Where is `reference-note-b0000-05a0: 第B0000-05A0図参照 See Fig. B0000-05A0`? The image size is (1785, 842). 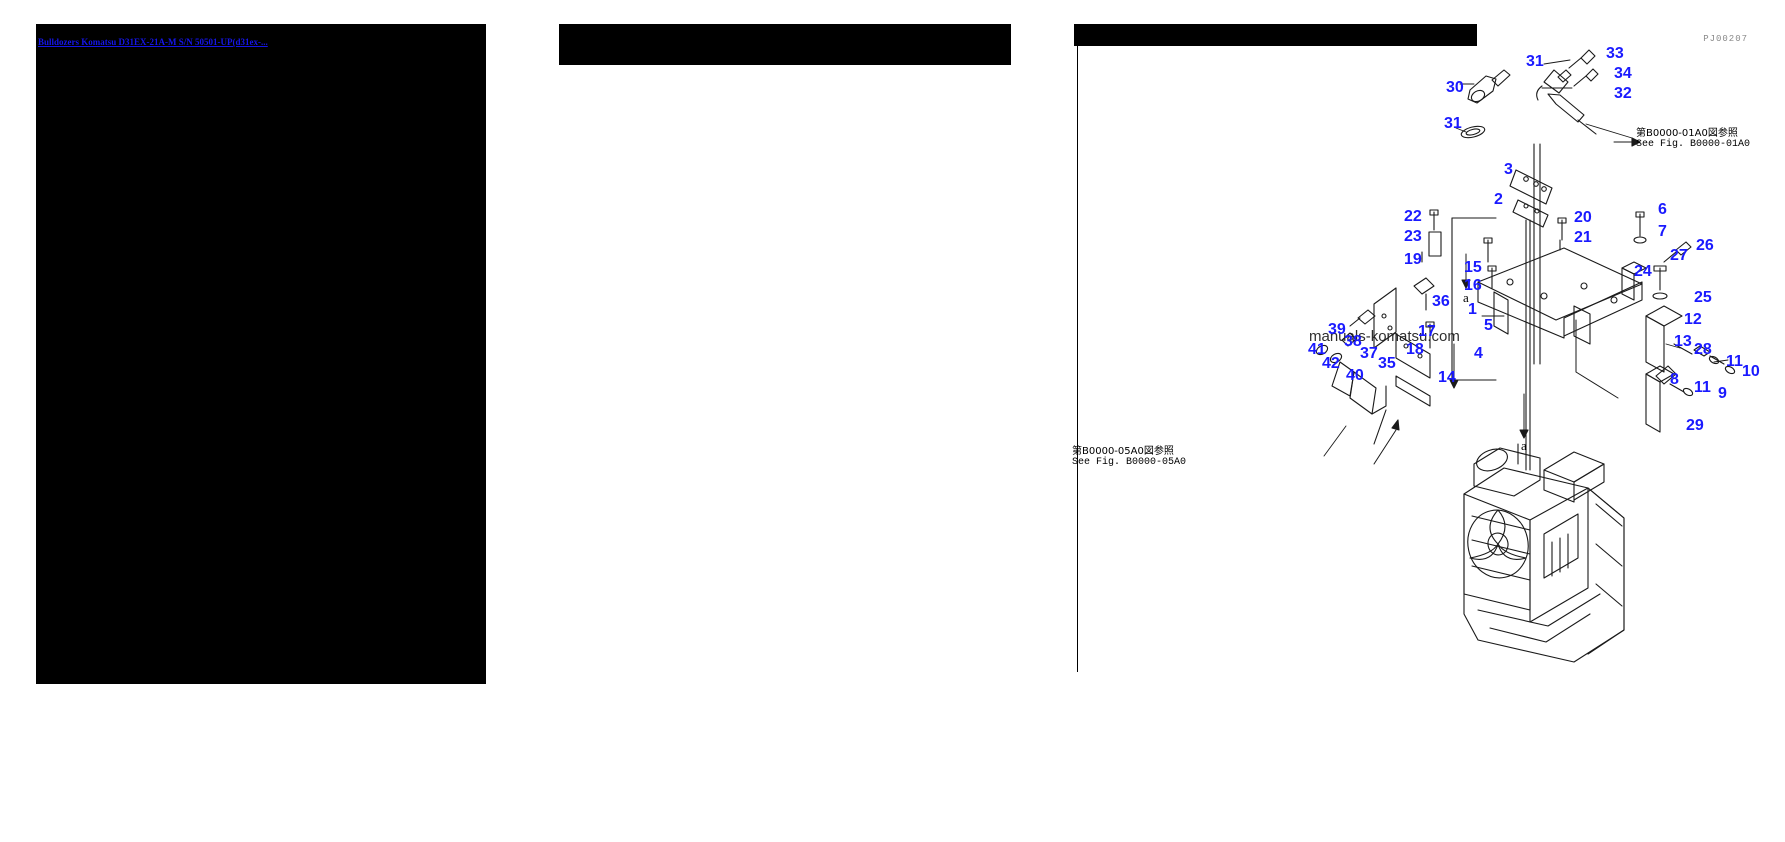
reference-note-b0000-05a0: 第B0000-05A0図参照 See Fig. B0000-05A0 is located at coordinates (1129, 457).